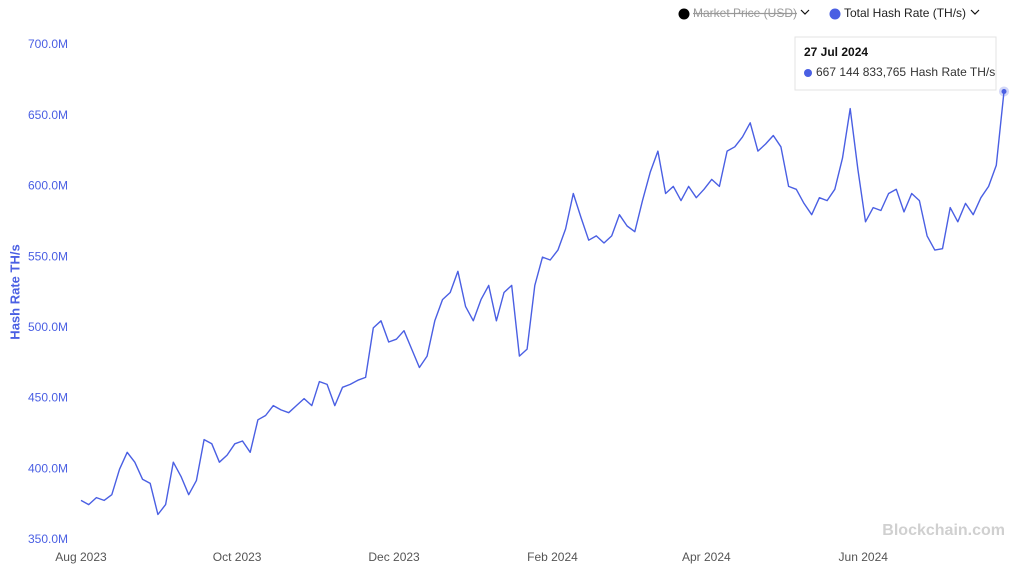  What do you see at coordinates (48, 186) in the screenshot?
I see `y-tick-label: 600.0M` at bounding box center [48, 186].